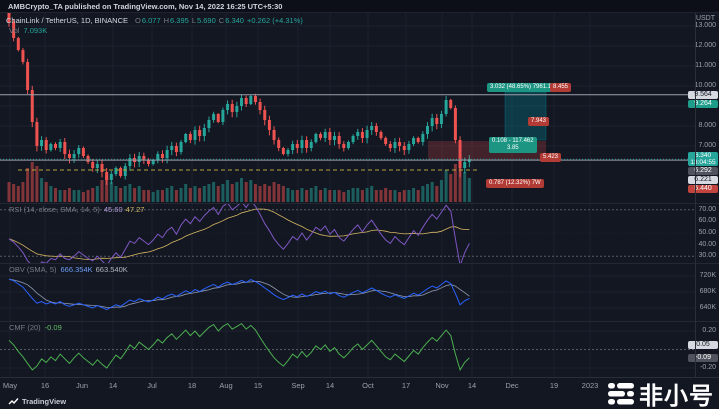  Describe the element at coordinates (368, 385) in the screenshot. I see `time-tick: Oct` at that location.